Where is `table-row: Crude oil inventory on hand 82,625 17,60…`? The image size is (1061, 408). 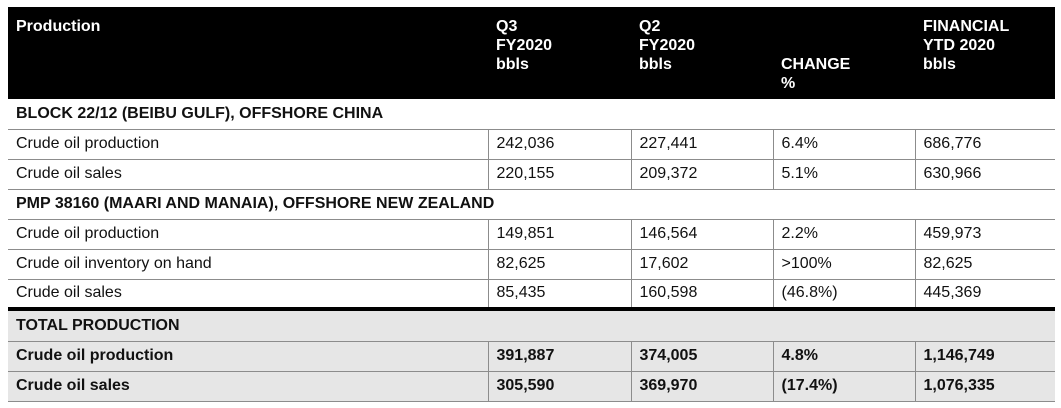
table-row: Crude oil inventory on hand 82,625 17,60… is located at coordinates (531, 264).